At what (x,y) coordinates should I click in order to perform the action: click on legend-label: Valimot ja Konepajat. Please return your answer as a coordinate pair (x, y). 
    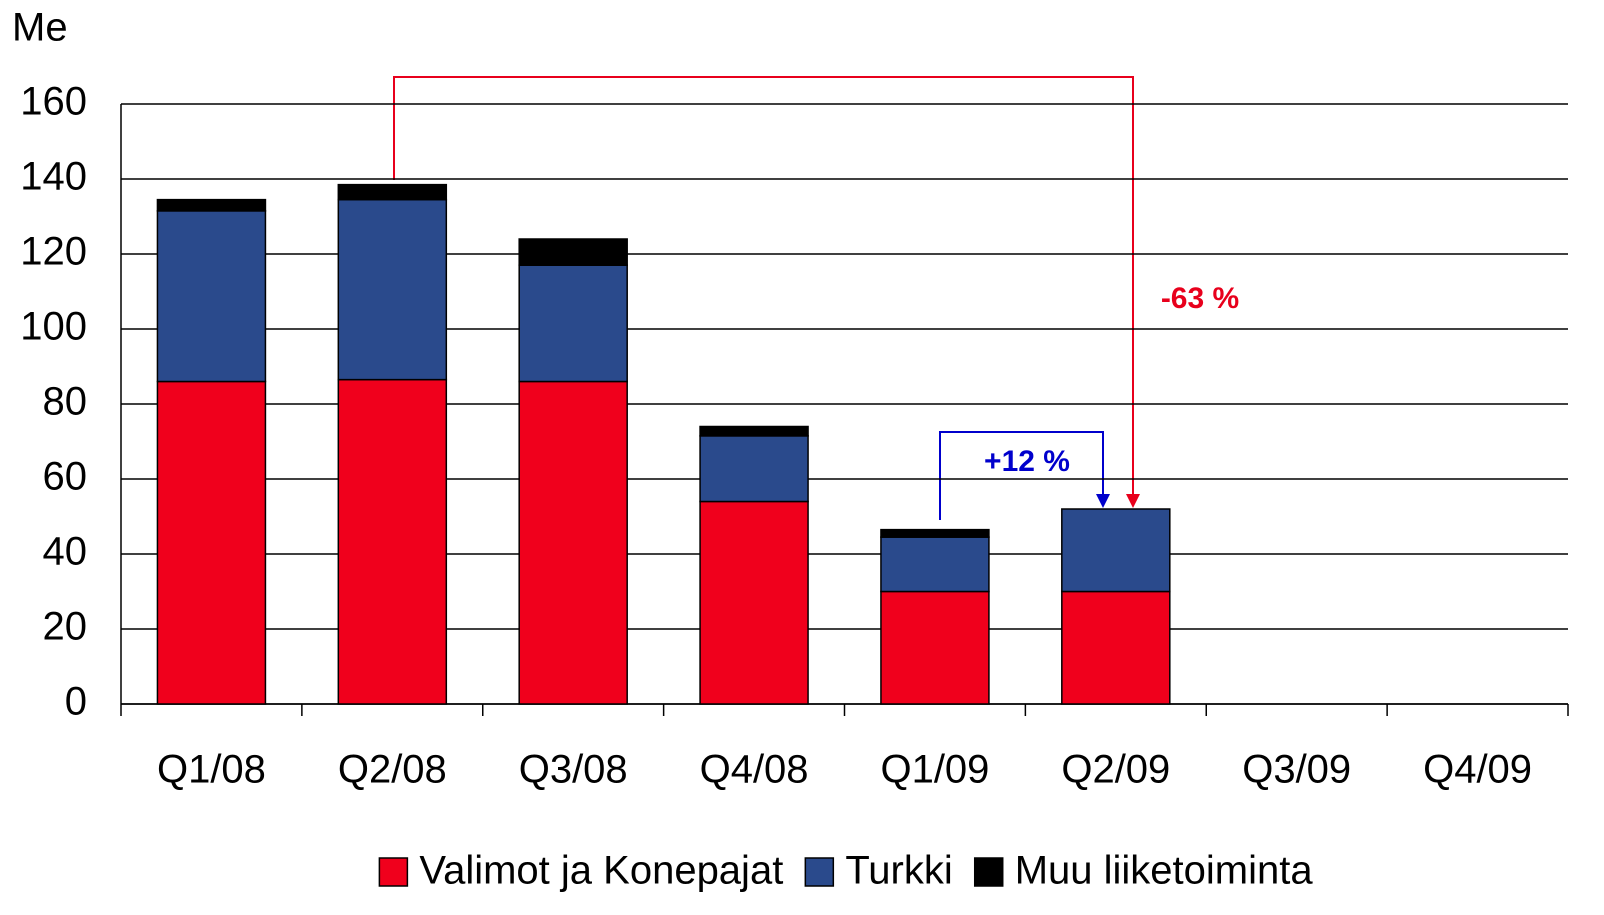
    Looking at the image, I should click on (601, 871).